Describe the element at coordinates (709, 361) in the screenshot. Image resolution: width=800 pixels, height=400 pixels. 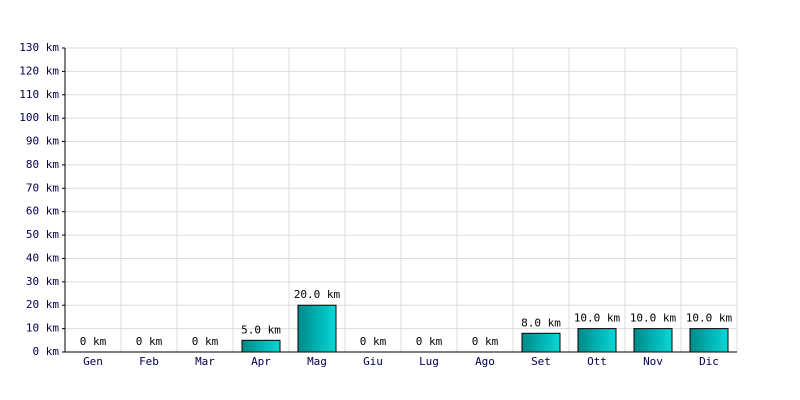
I see `x-tick-label: Dic` at that location.